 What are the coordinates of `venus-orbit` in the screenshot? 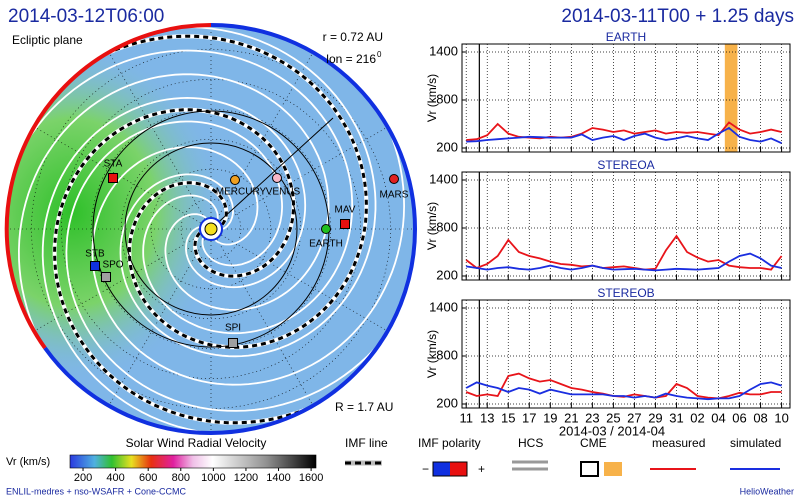 It's located at (211, 229).